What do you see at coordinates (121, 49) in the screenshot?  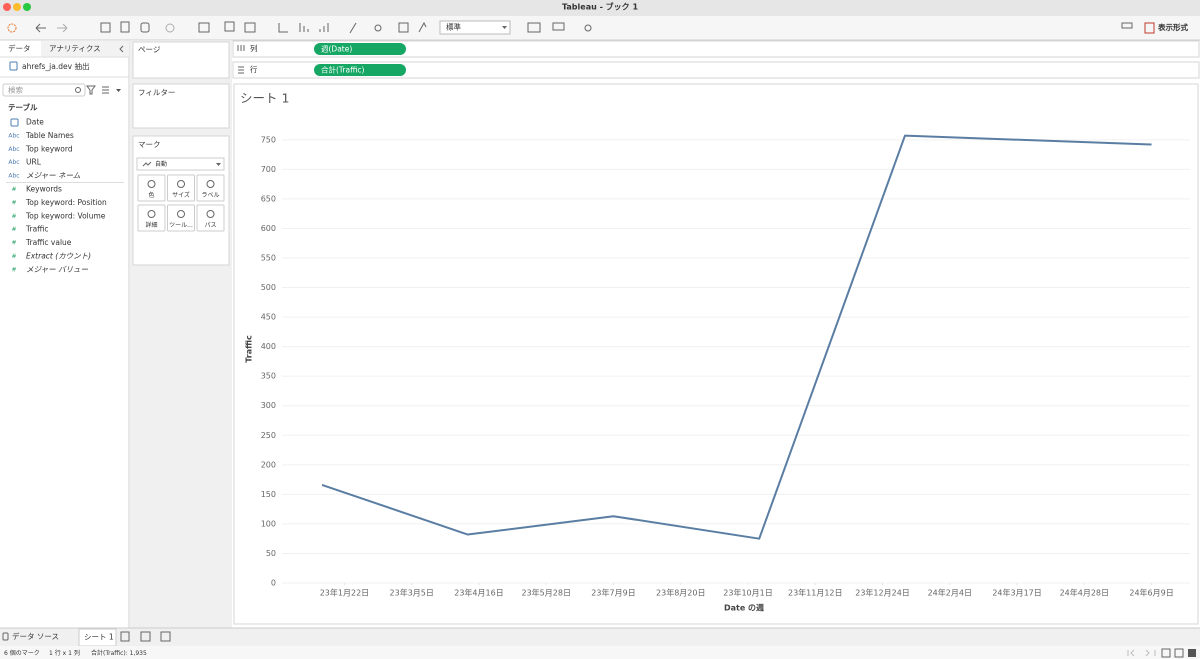 I see `collapse-button` at bounding box center [121, 49].